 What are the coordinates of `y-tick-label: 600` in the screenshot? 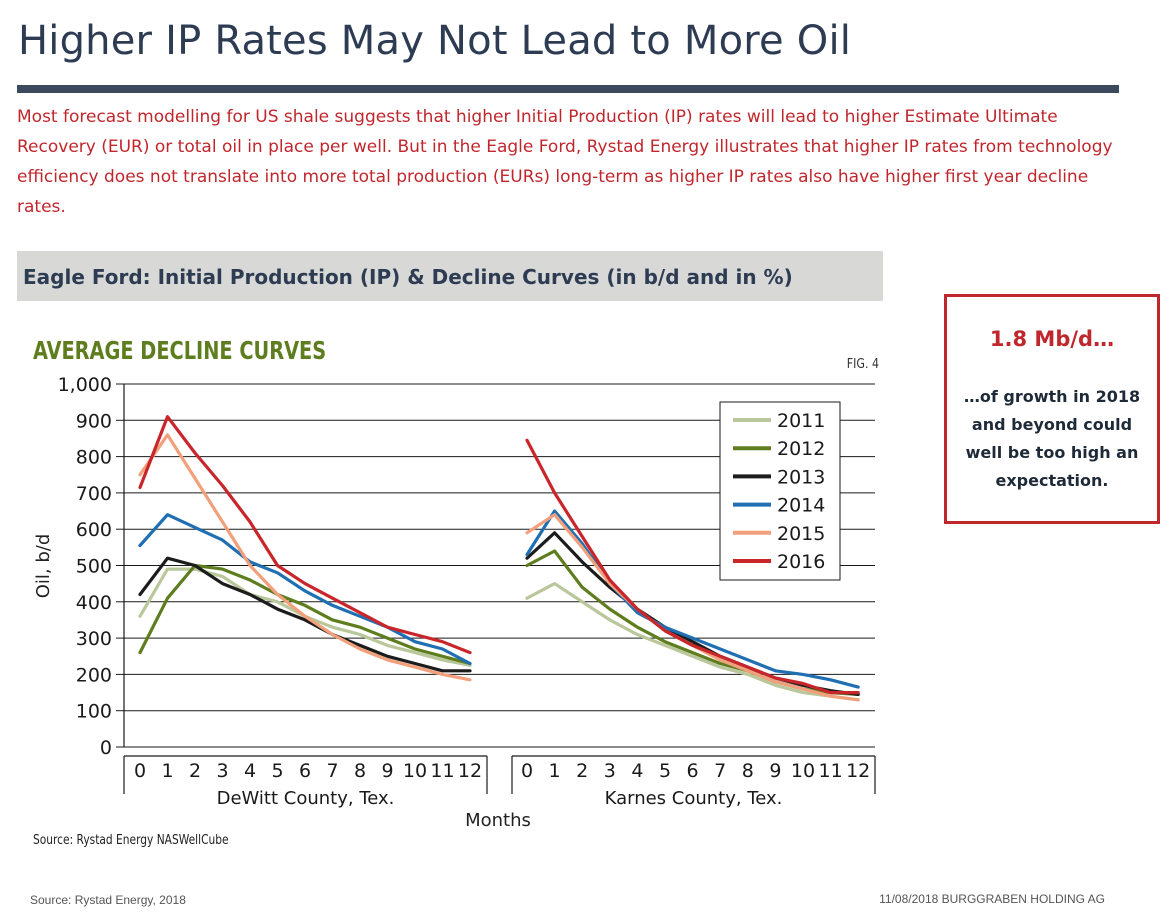 It's located at (94, 530).